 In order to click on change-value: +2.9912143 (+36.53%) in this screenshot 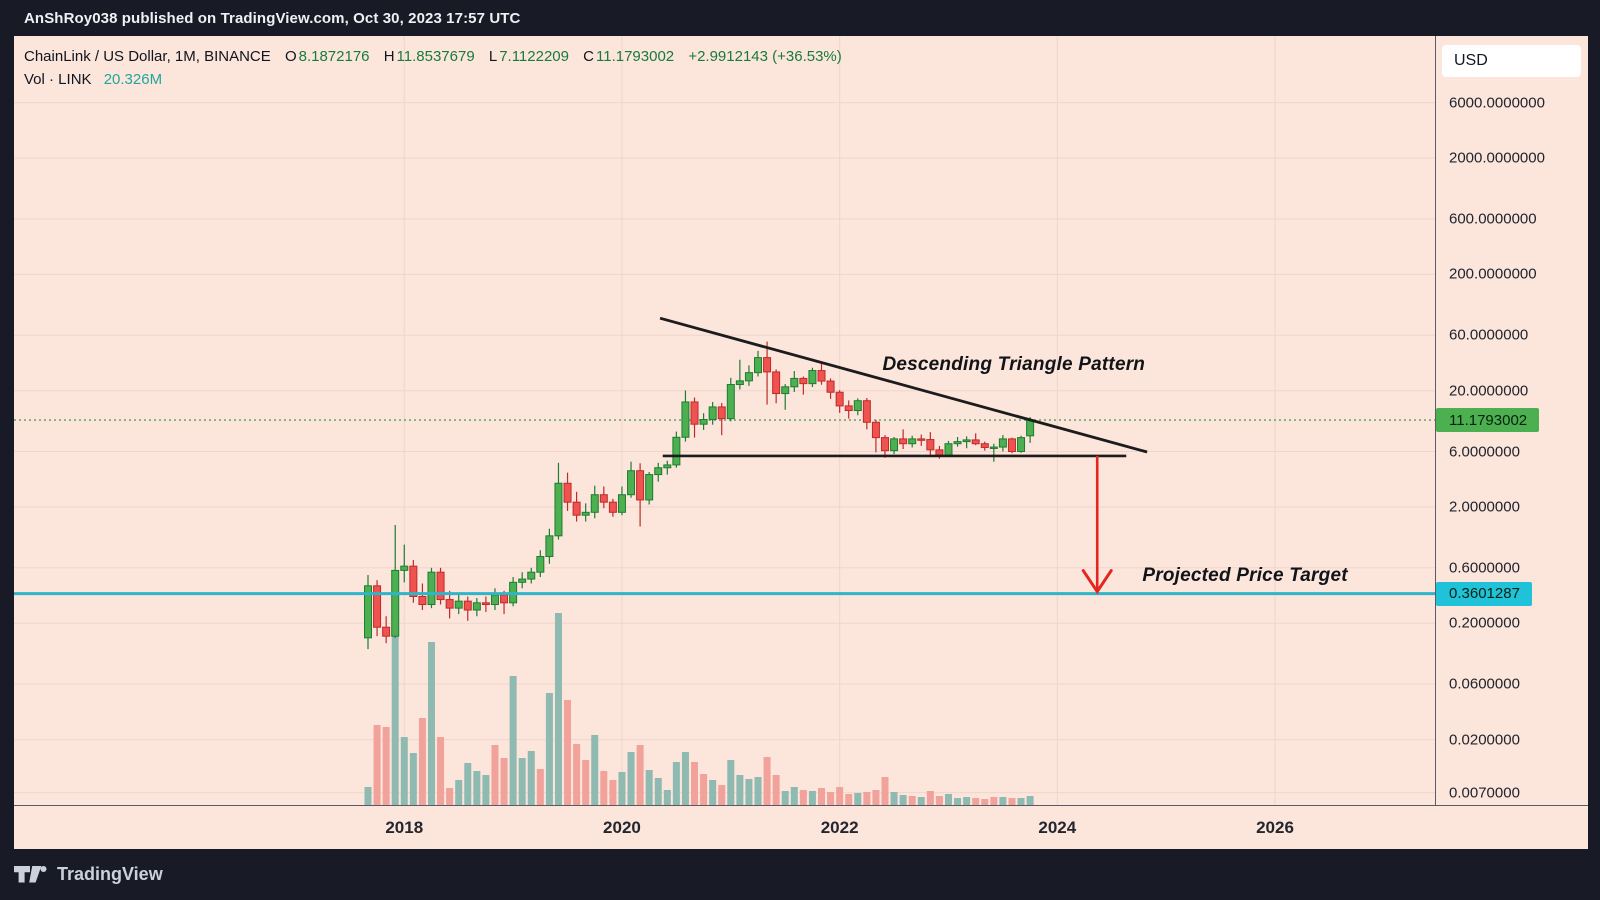, I will do `click(765, 56)`.